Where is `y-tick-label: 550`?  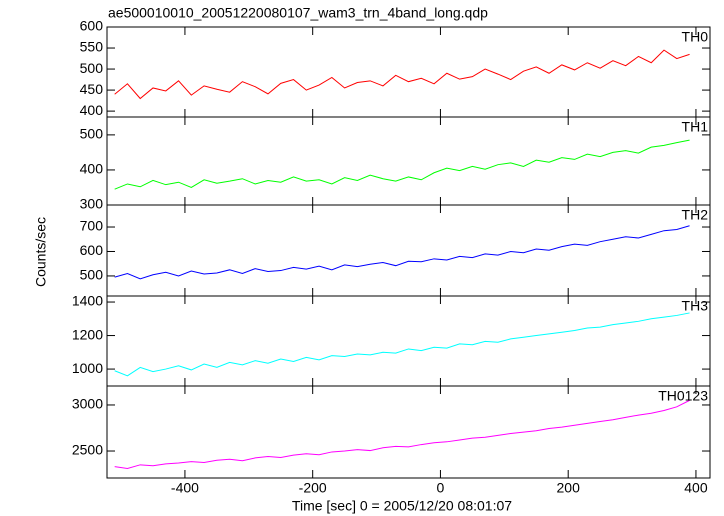
y-tick-label: 550 is located at coordinates (92, 47).